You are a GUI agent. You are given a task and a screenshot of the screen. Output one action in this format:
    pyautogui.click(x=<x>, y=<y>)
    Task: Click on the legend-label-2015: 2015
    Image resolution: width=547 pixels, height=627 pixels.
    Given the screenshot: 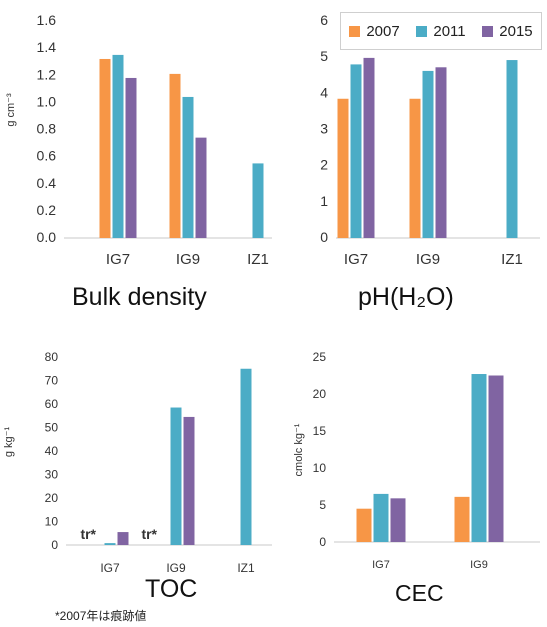 What is the action you would take?
    pyautogui.click(x=516, y=31)
    